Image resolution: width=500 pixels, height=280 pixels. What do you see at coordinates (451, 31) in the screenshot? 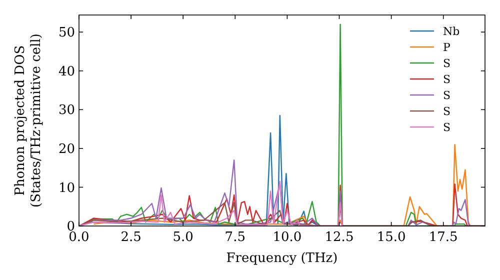
I see `legend-label: Nb` at bounding box center [451, 31].